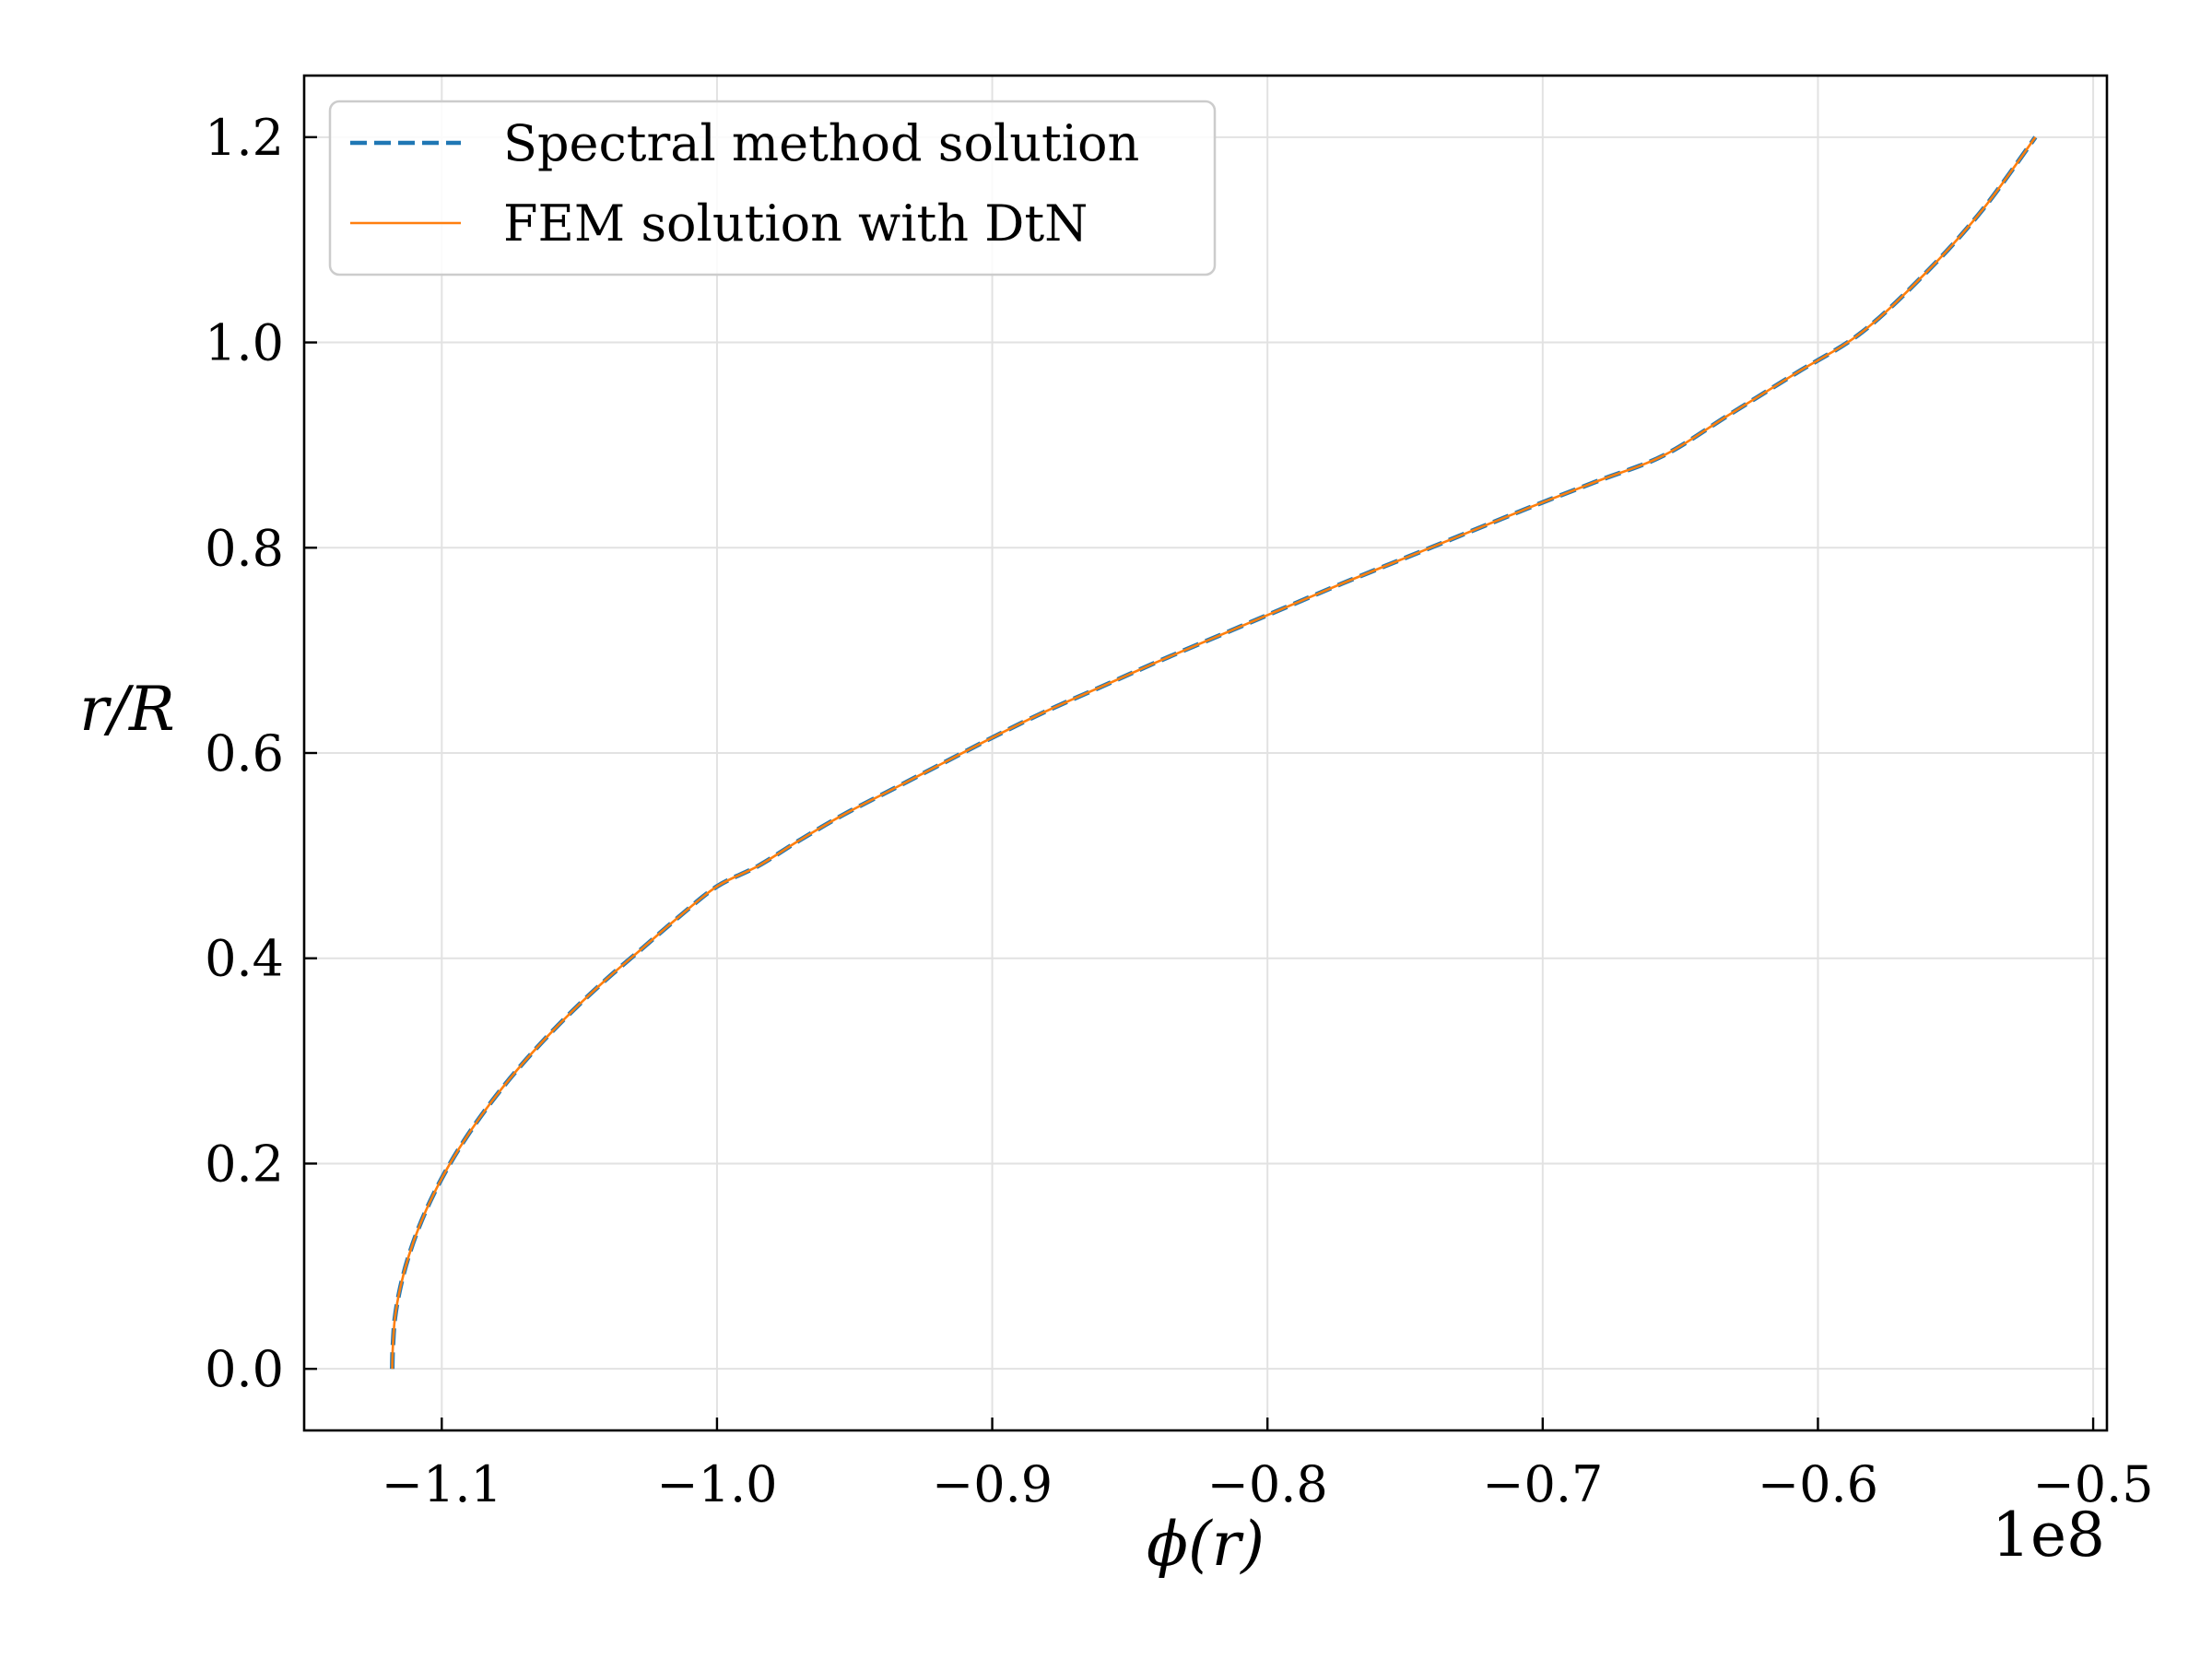  I want to click on legend-label-spectral: Spectral method solution, so click(821, 143).